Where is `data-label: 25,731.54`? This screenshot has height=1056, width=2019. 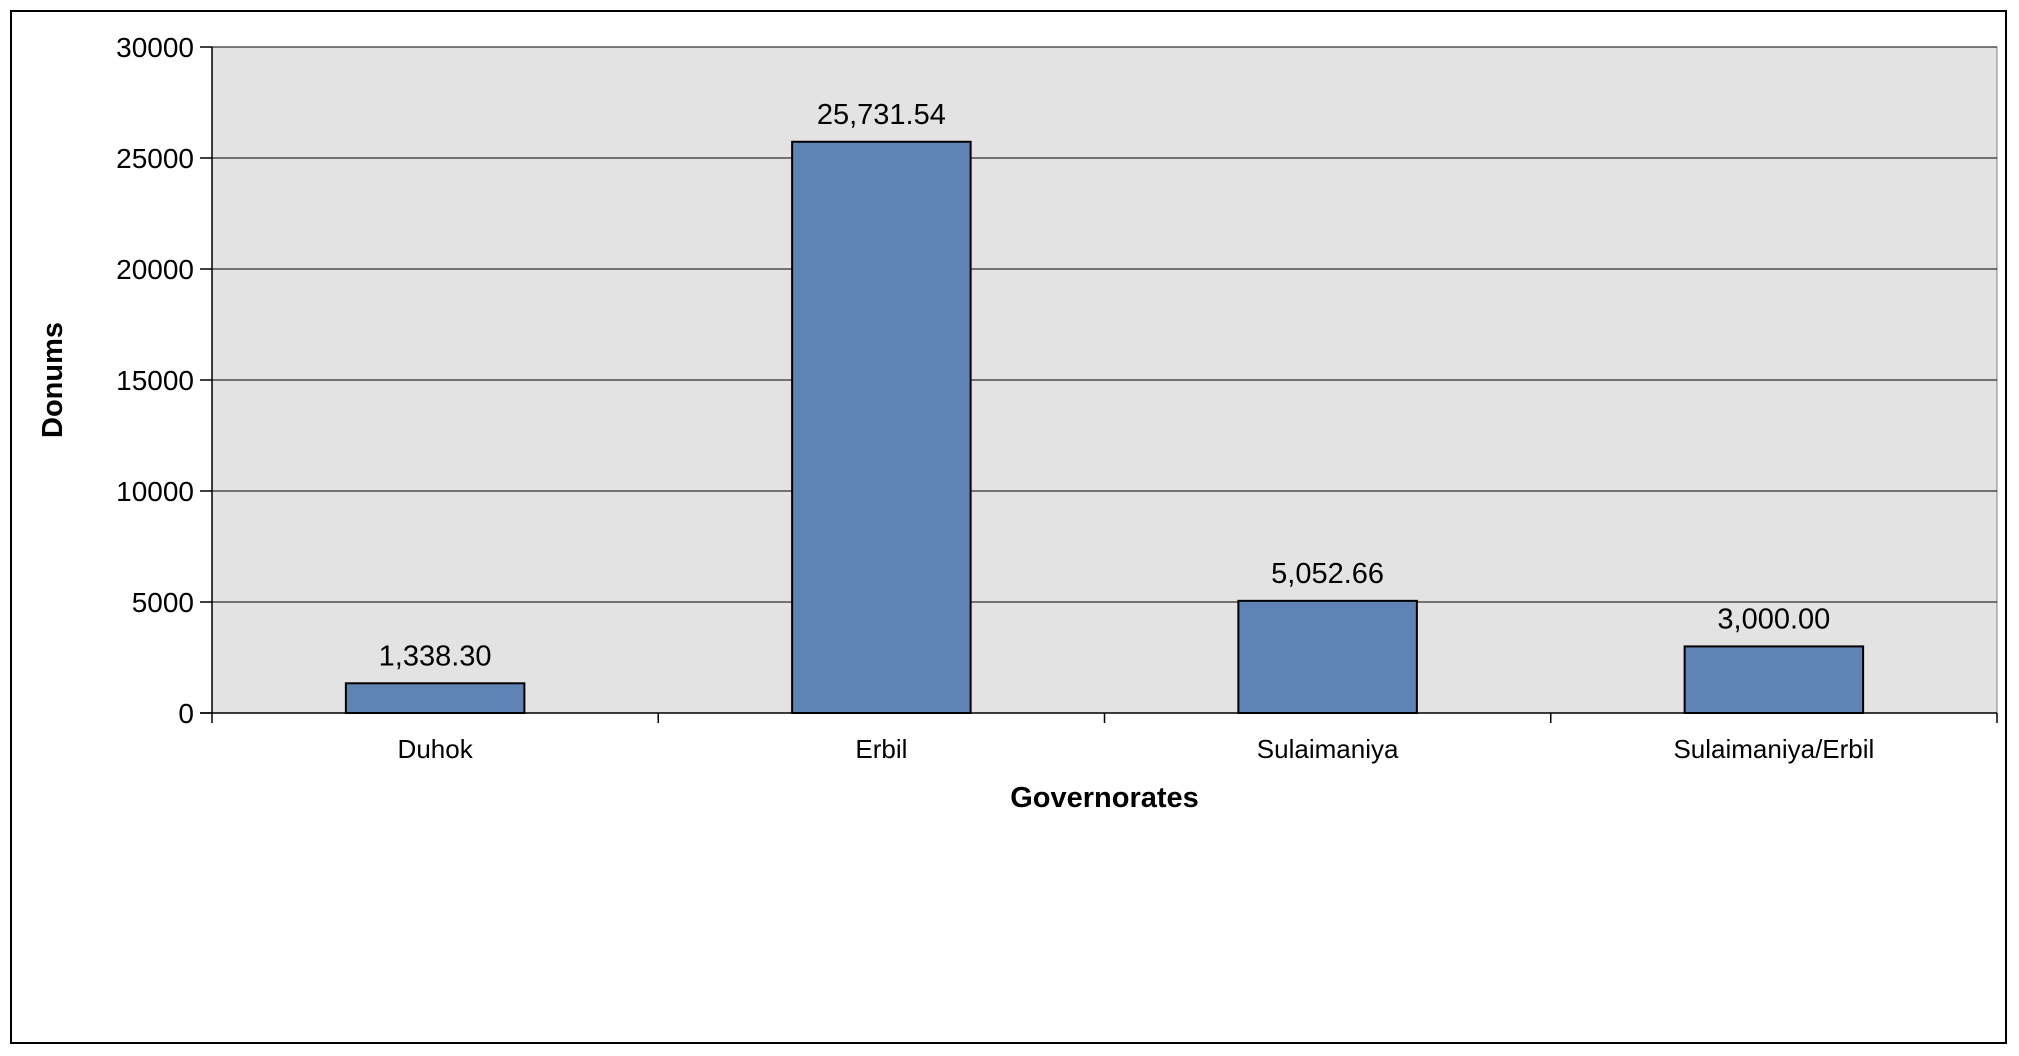 data-label: 25,731.54 is located at coordinates (881, 115).